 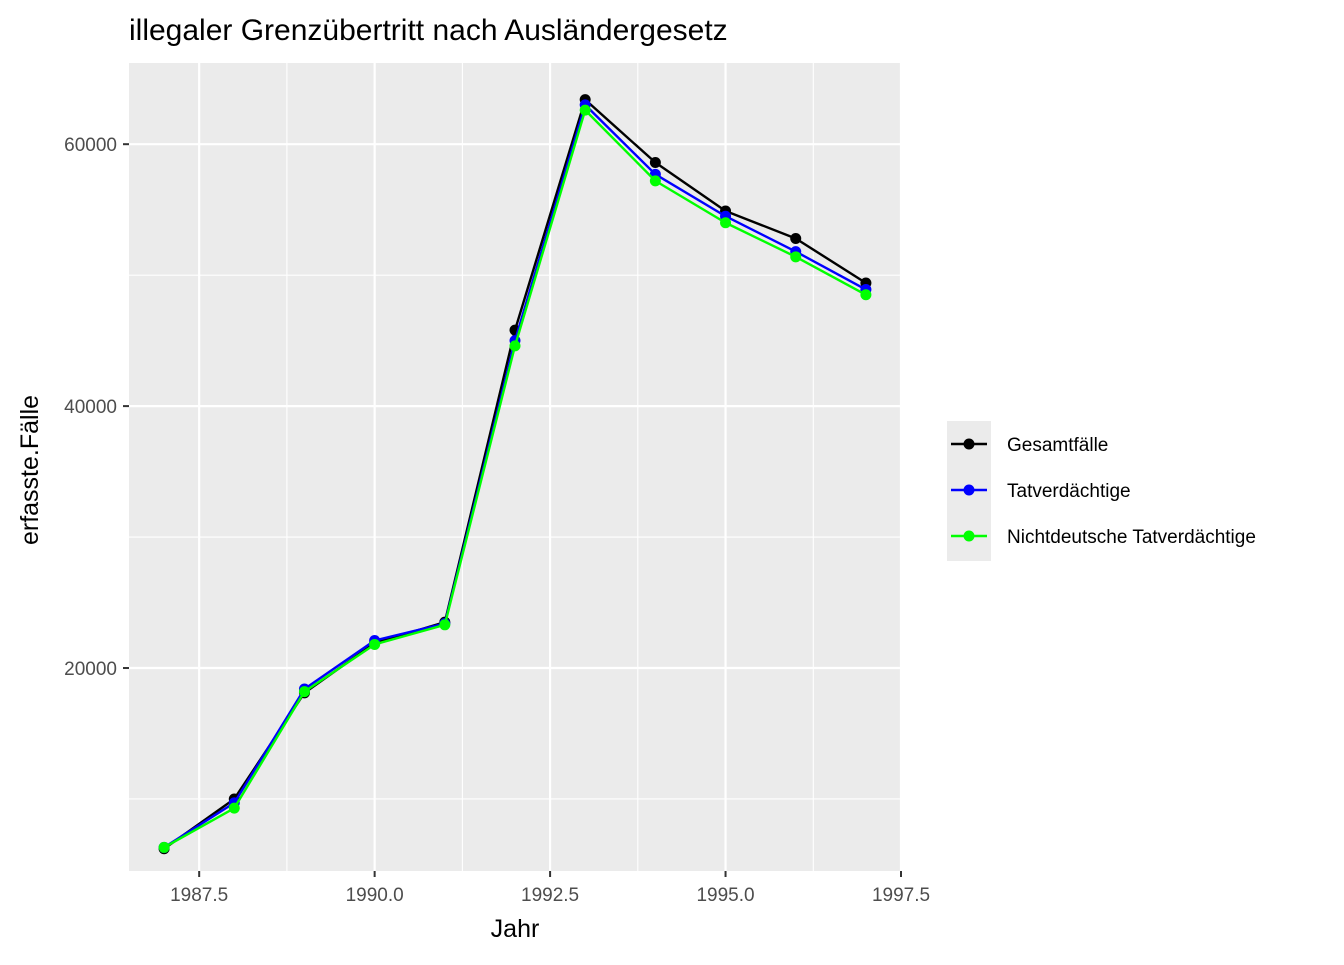 What do you see at coordinates (90, 145) in the screenshot?
I see `y-tick-label: 60000` at bounding box center [90, 145].